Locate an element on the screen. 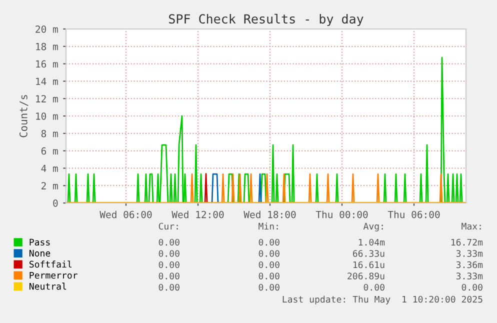 This screenshot has height=323, width=497. chart-title: SPF Check Results - by day is located at coordinates (266, 20).